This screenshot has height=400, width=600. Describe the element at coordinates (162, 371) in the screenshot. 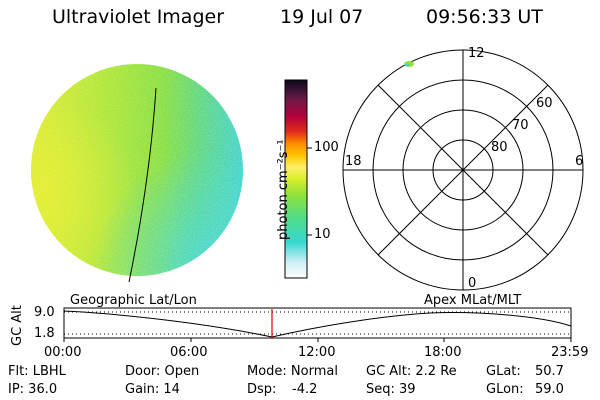

I see `info-door: Door: Open` at that location.